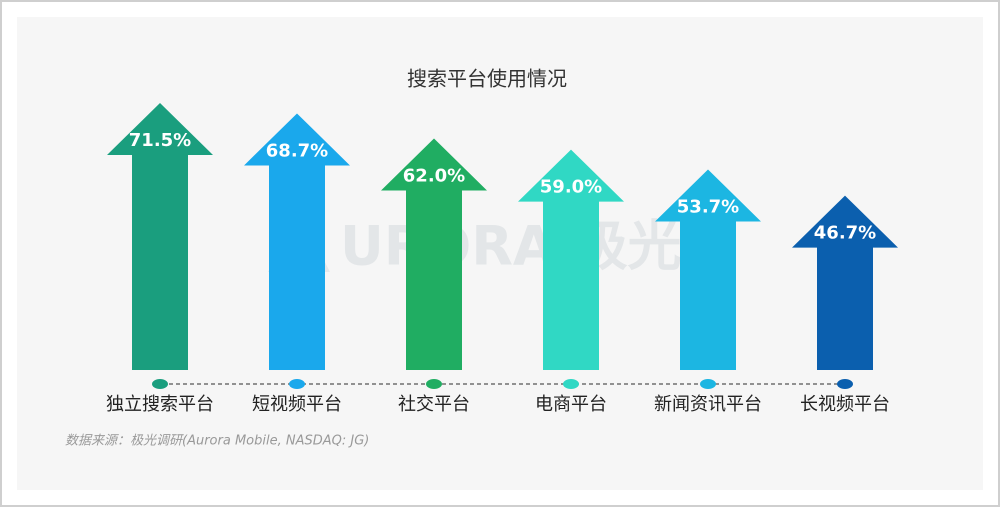 The width and height of the screenshot is (1000, 507). Describe the element at coordinates (708, 206) in the screenshot. I see `value-label: 53.7%` at that location.